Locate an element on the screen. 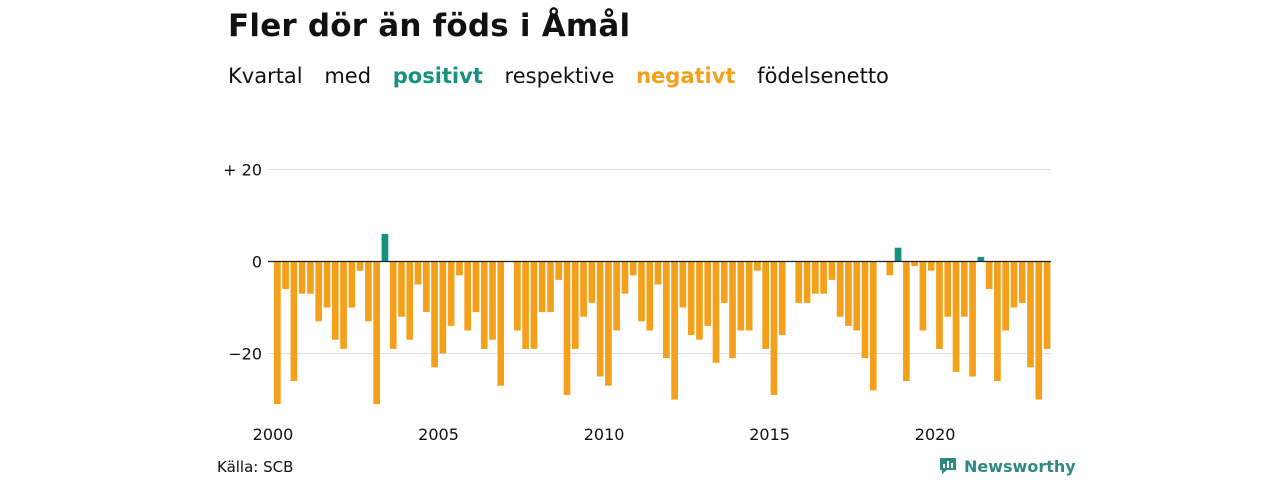 This screenshot has height=480, width=1280. brand-name: Newsworthy is located at coordinates (1020, 466).